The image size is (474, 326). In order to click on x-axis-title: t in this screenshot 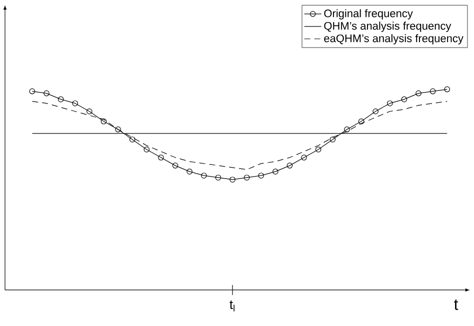, I will do `click(456, 305)`.